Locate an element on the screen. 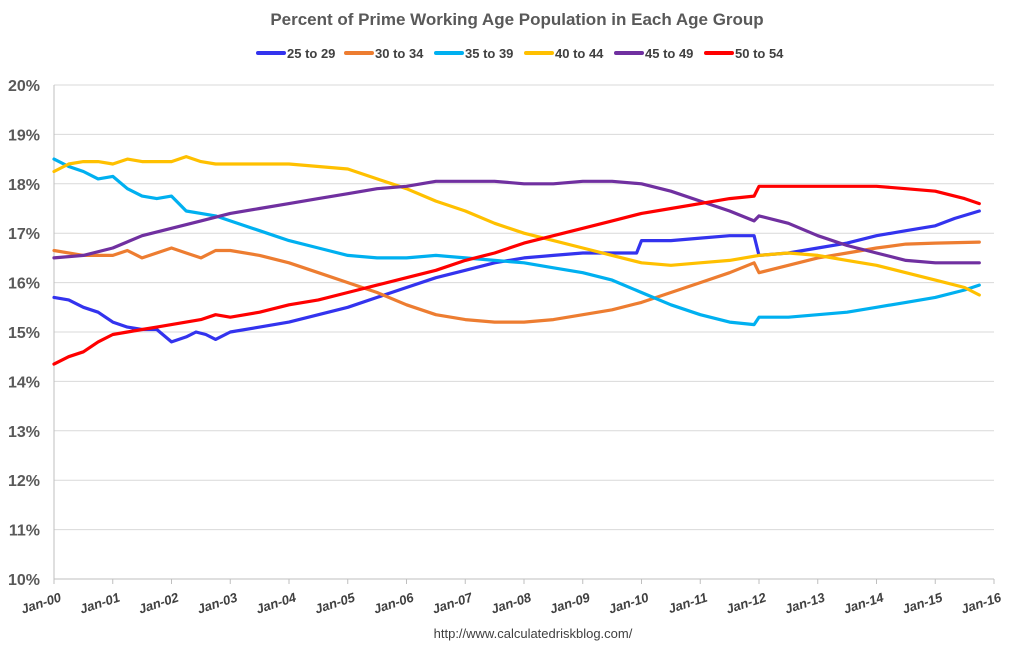 The width and height of the screenshot is (1035, 649). x-tick-label: Jan-06 is located at coordinates (394, 602).